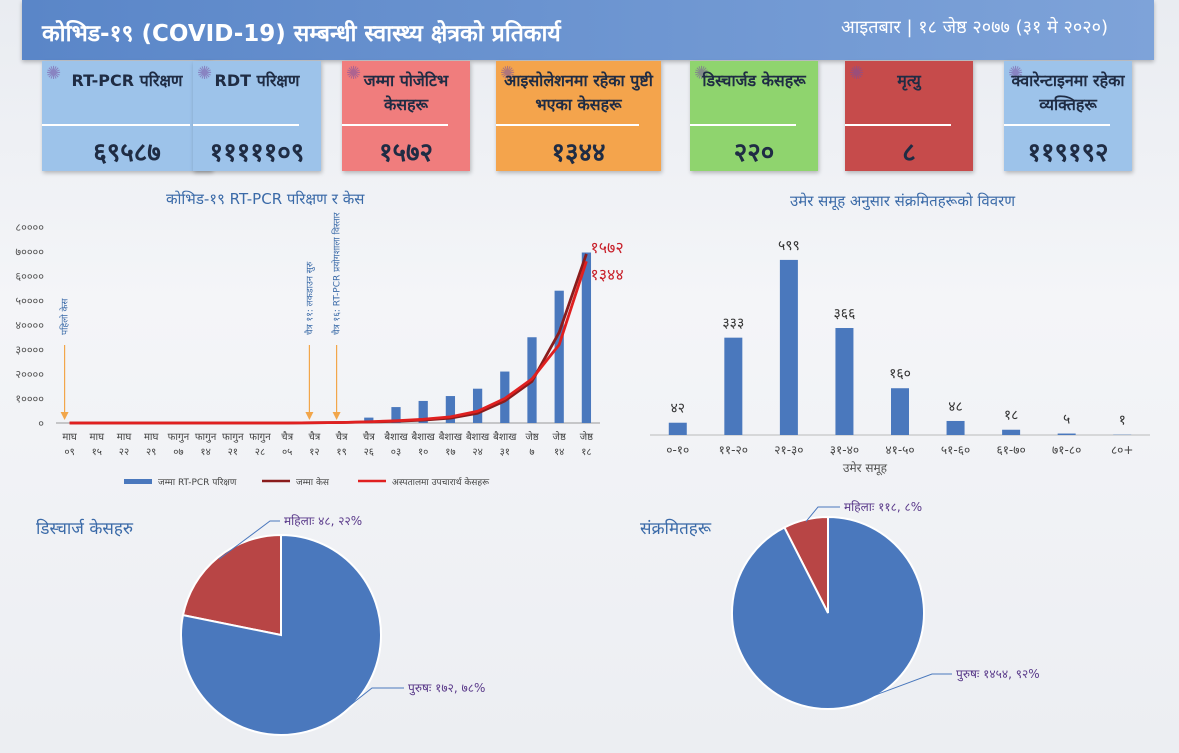 This screenshot has height=753, width=1179. Describe the element at coordinates (441, 482) in the screenshot. I see `legend-label: अस्पतालमा उपचारार्थ केसहरू` at that location.